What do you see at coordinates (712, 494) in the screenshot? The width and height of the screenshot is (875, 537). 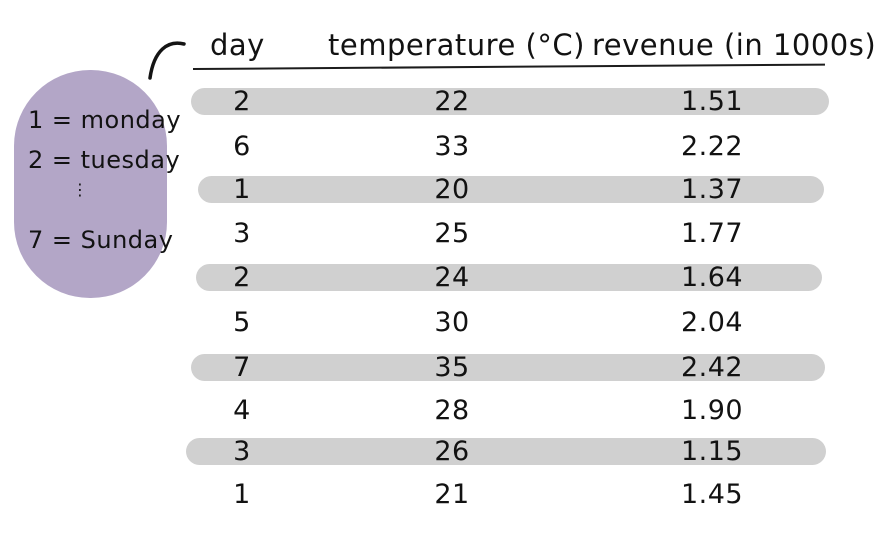 I see `cell-revenue: 1.45` at bounding box center [712, 494].